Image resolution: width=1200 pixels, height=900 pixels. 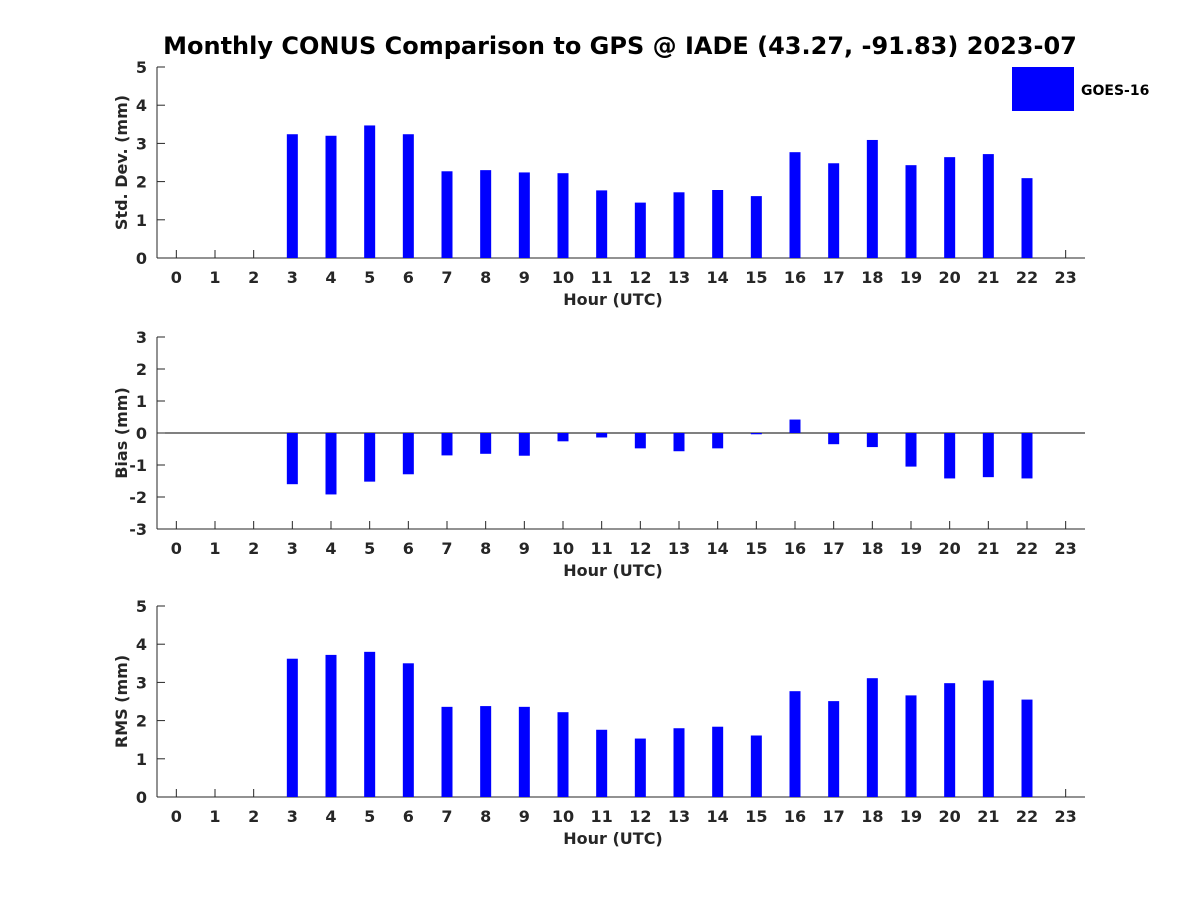 What do you see at coordinates (121, 162) in the screenshot?
I see `y-axis-label: Std. Dev. (mm)` at bounding box center [121, 162].